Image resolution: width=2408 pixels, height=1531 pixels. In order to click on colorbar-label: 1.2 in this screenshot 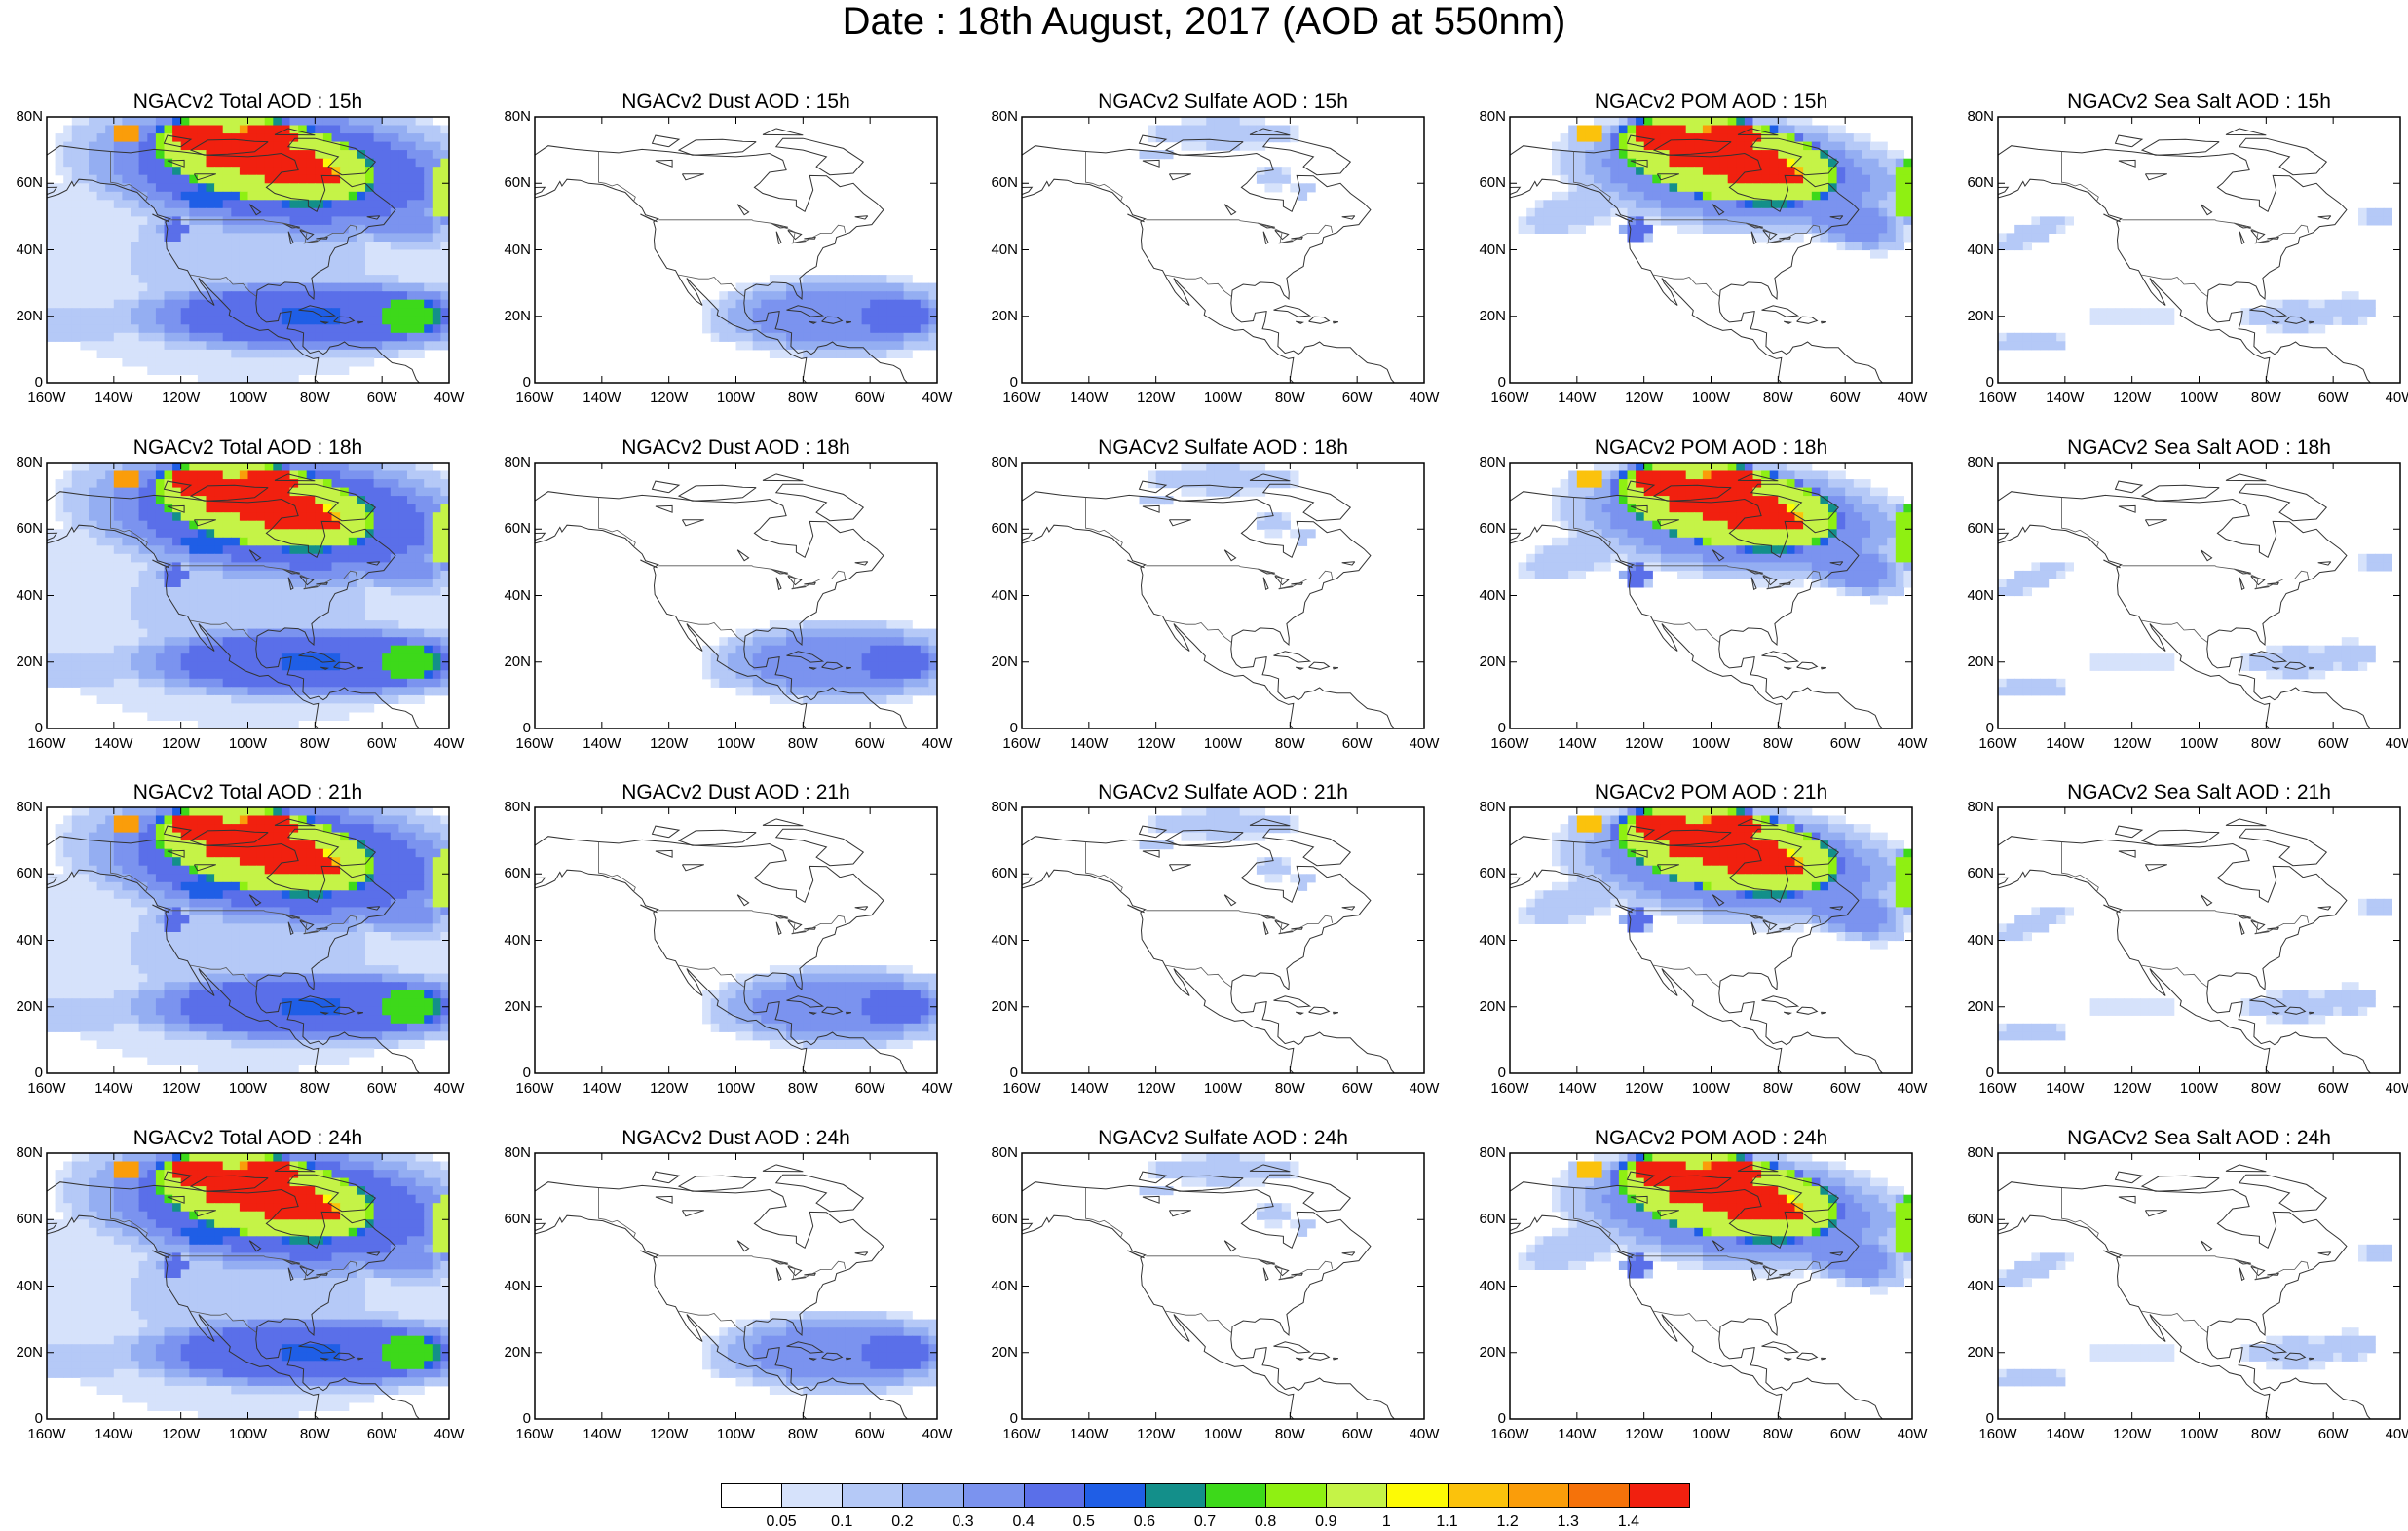, I will do `click(1507, 1521)`.